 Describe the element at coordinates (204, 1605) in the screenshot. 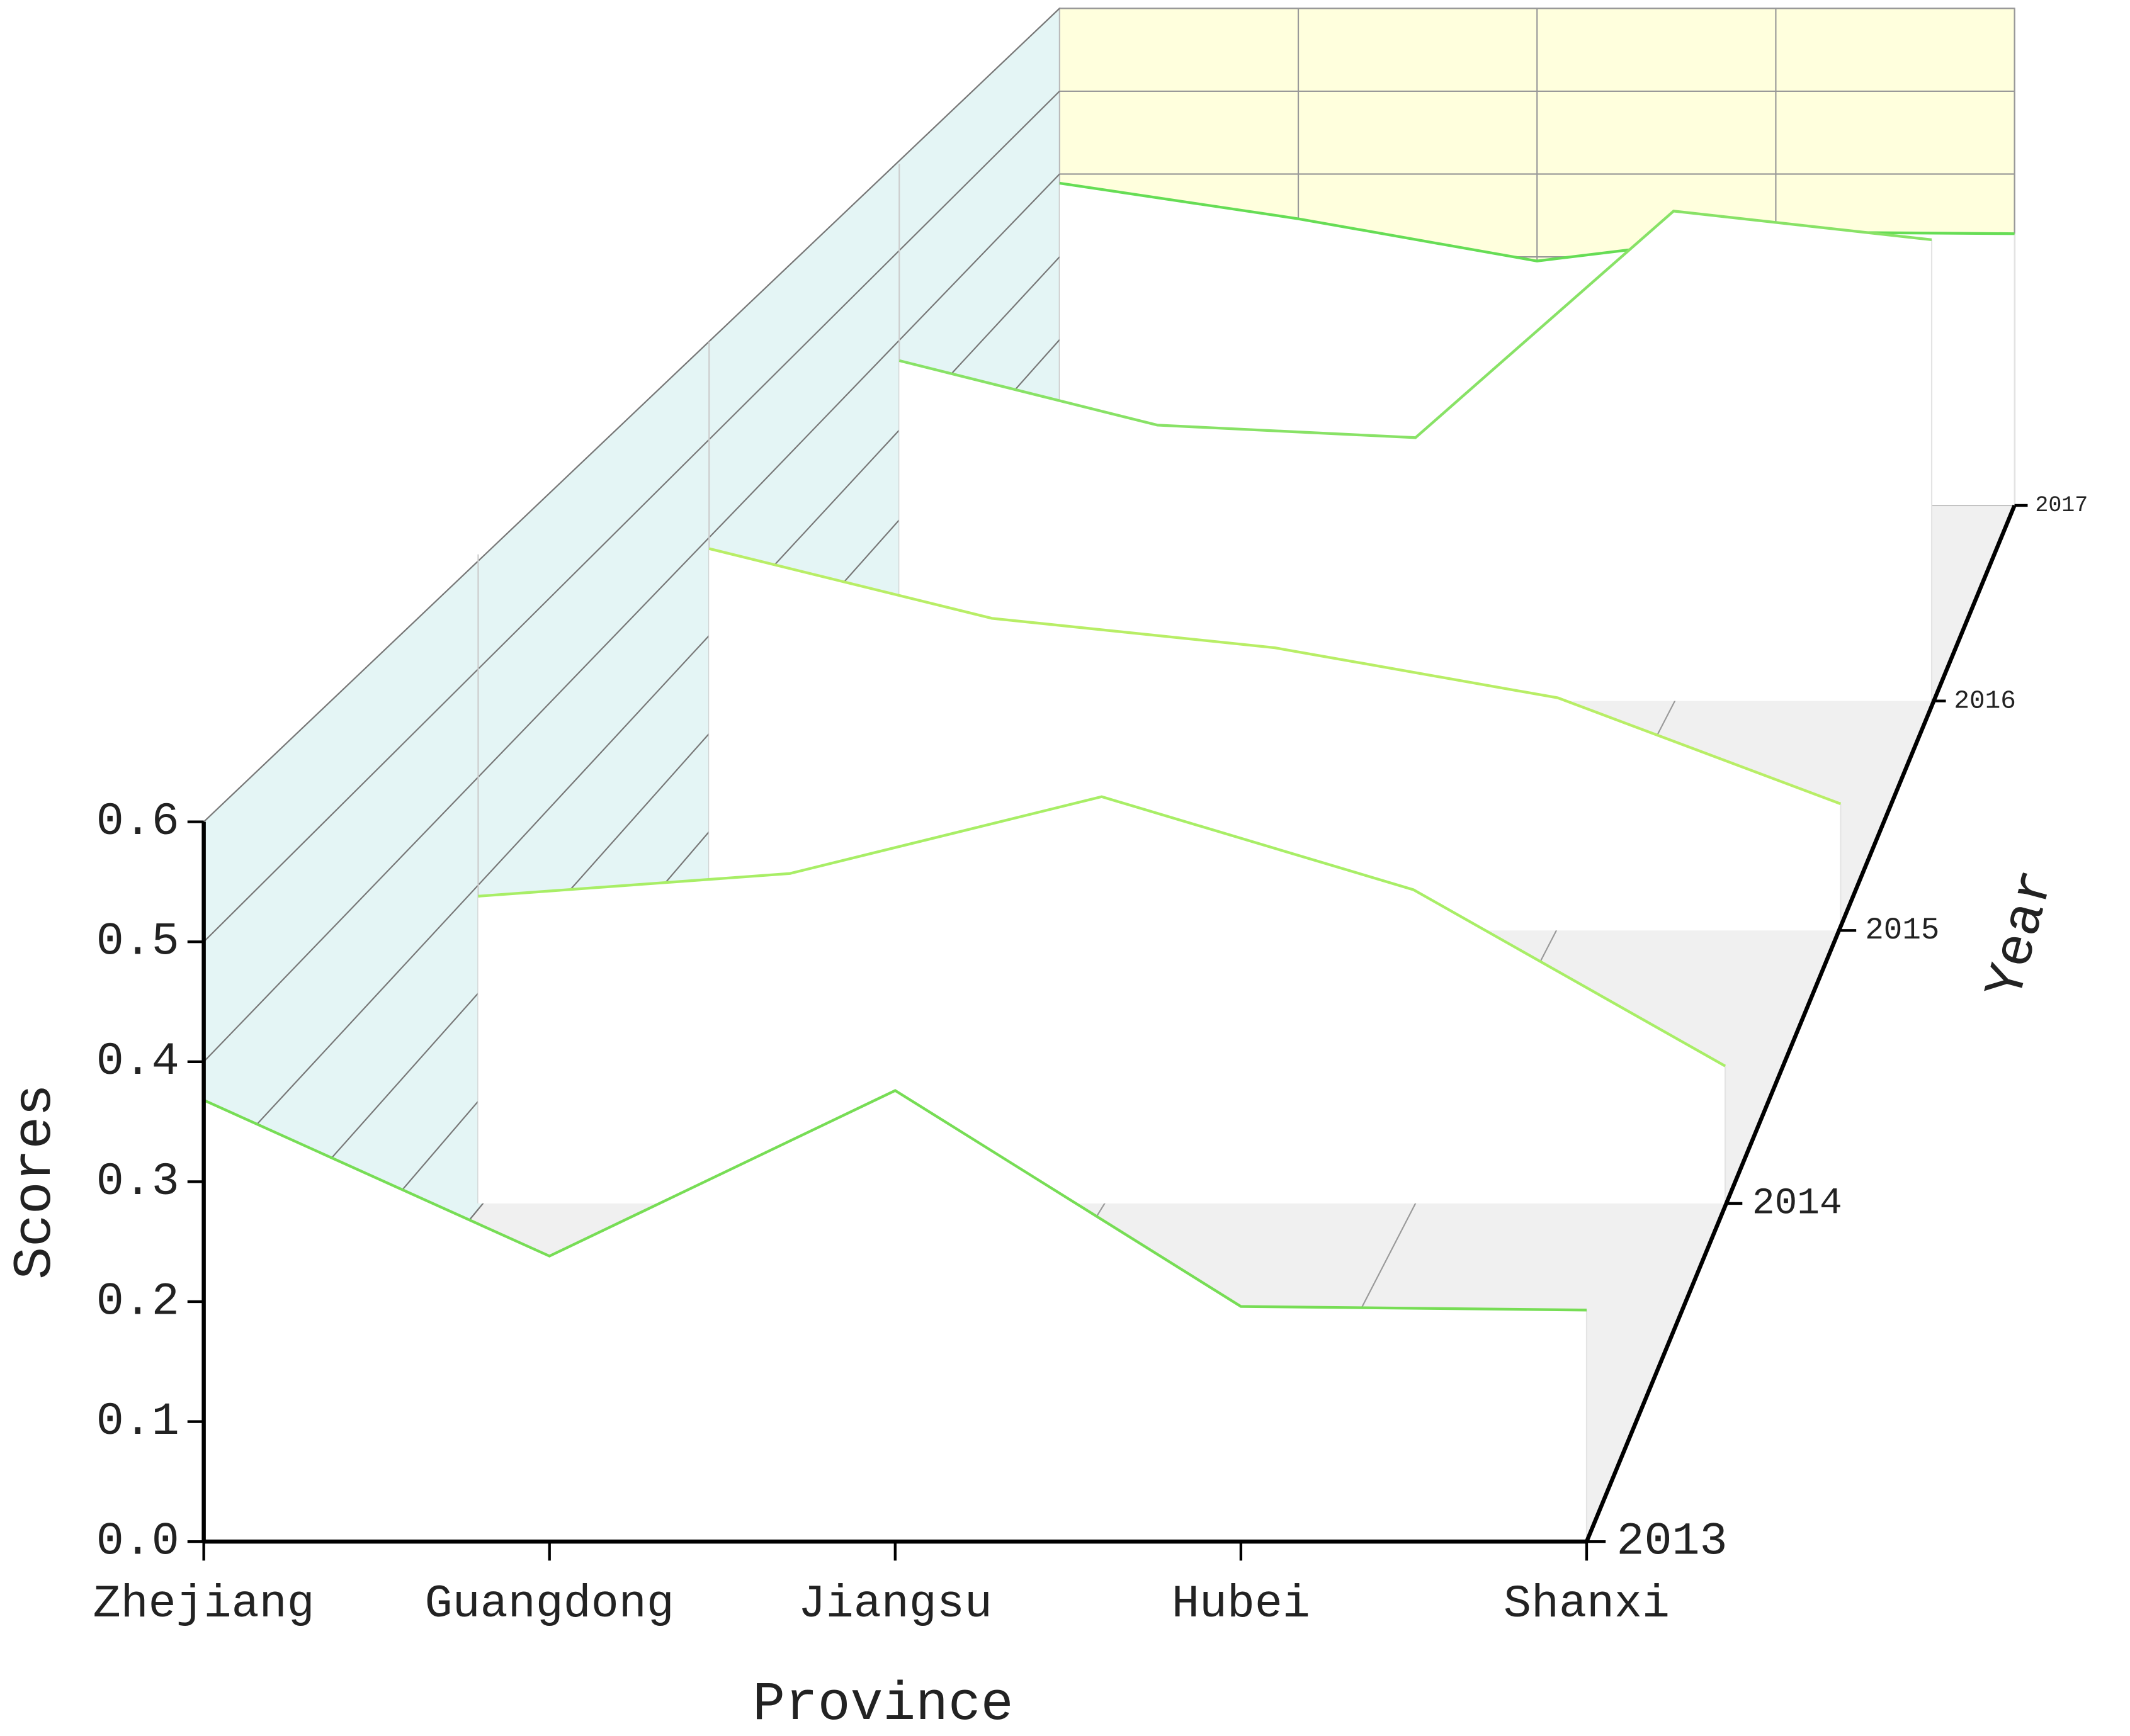

I see `x-tick-label: Zhejiang` at that location.